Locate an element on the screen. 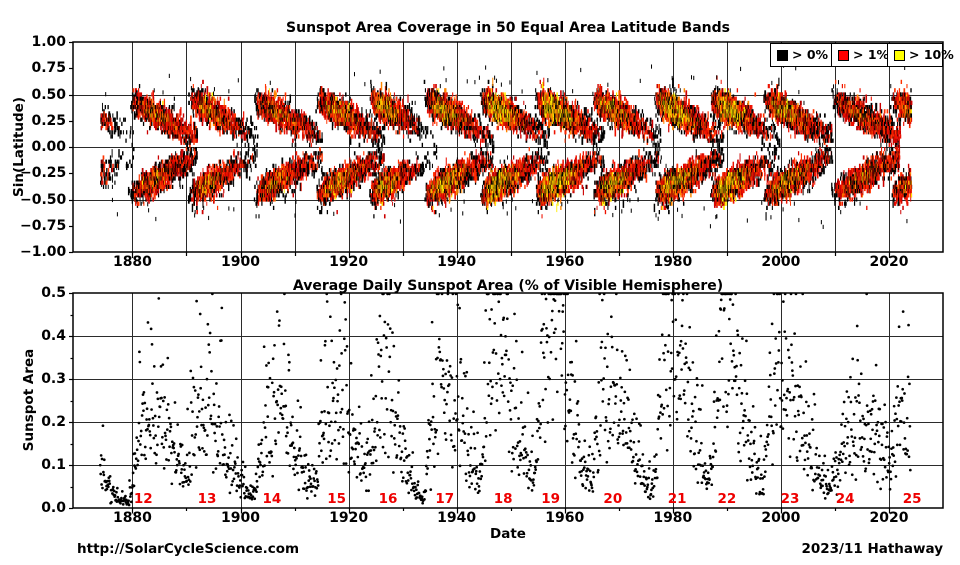 This screenshot has width=960, height=565. footer-credit: 2023/11 Hathaway is located at coordinates (872, 549).